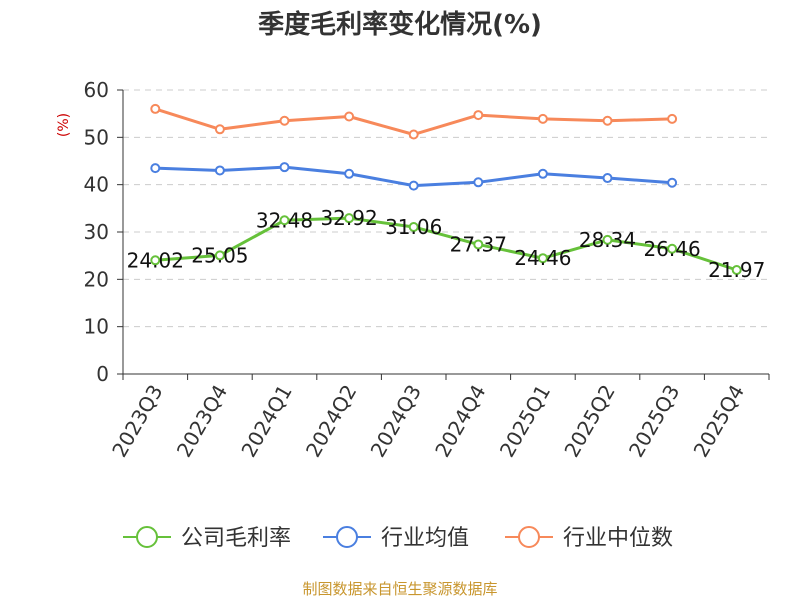 The width and height of the screenshot is (800, 600). I want to click on data-label: 21.97, so click(736, 270).